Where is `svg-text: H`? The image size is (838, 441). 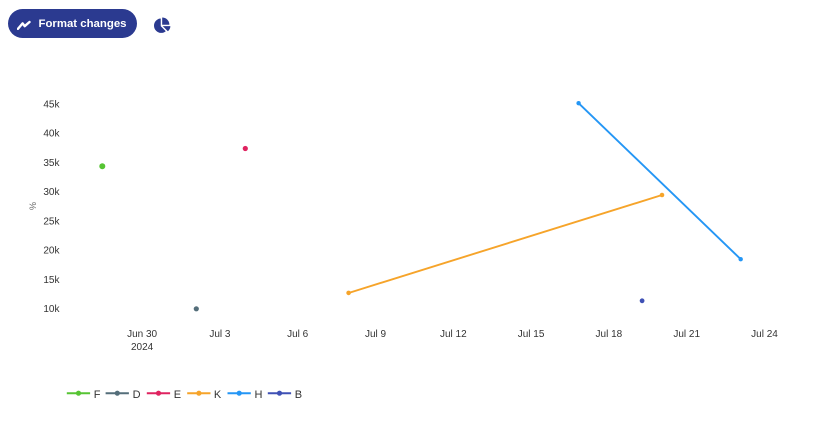 svg-text: H is located at coordinates (259, 395).